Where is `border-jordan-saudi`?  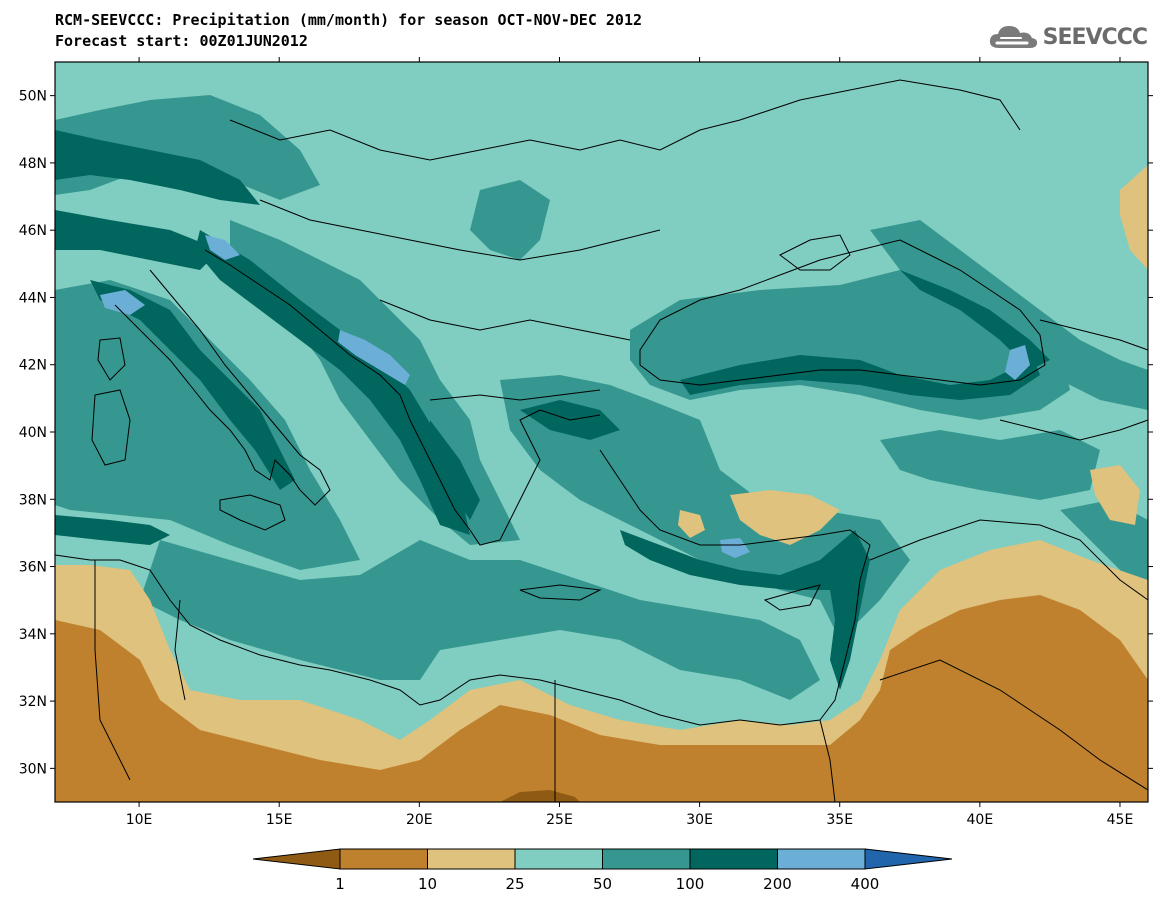
border-jordan-saudi is located at coordinates (1013, 725).